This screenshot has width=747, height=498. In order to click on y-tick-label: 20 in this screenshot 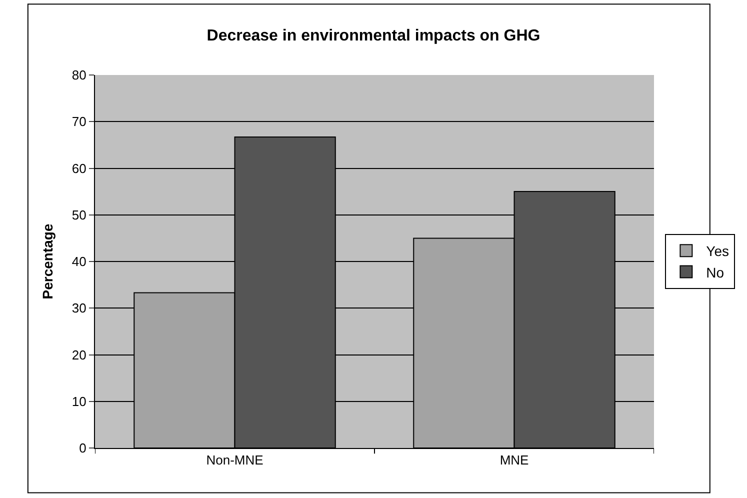, I will do `click(79, 354)`.